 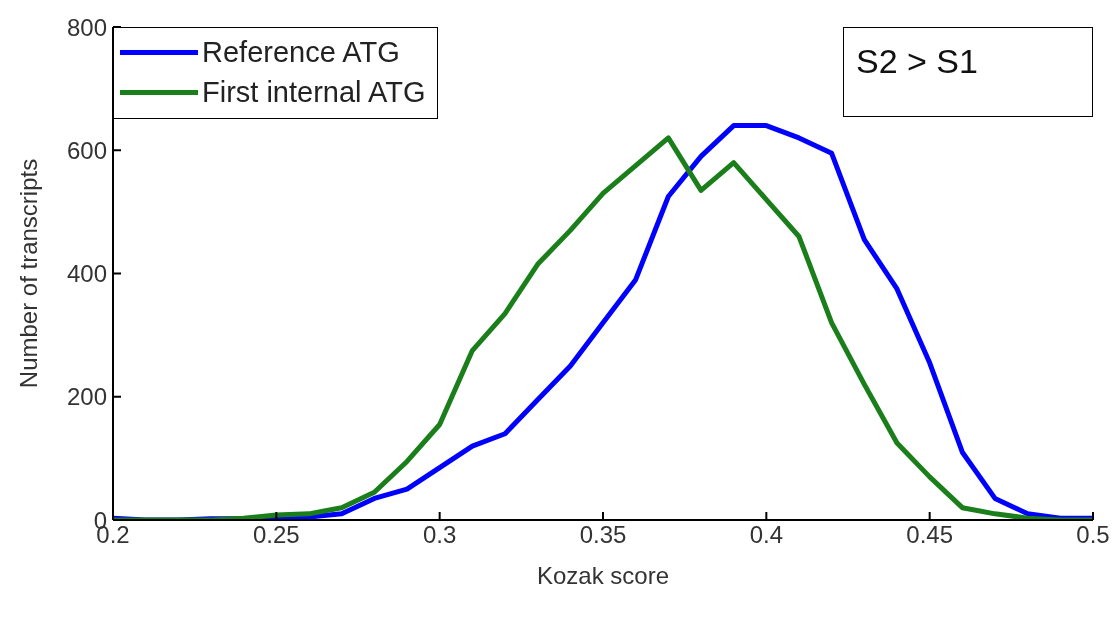 What do you see at coordinates (603, 535) in the screenshot?
I see `x-tick-label: 0.35` at bounding box center [603, 535].